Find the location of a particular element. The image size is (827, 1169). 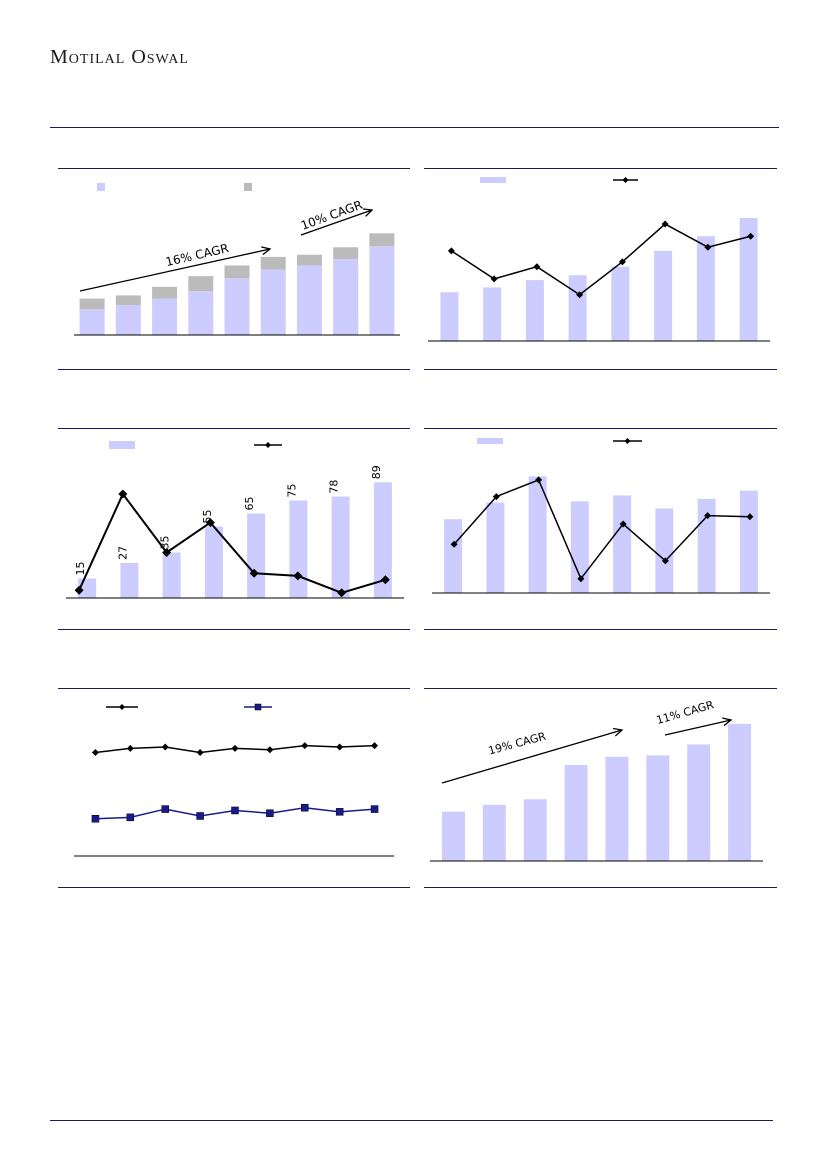

series-line is located at coordinates (232, 543).